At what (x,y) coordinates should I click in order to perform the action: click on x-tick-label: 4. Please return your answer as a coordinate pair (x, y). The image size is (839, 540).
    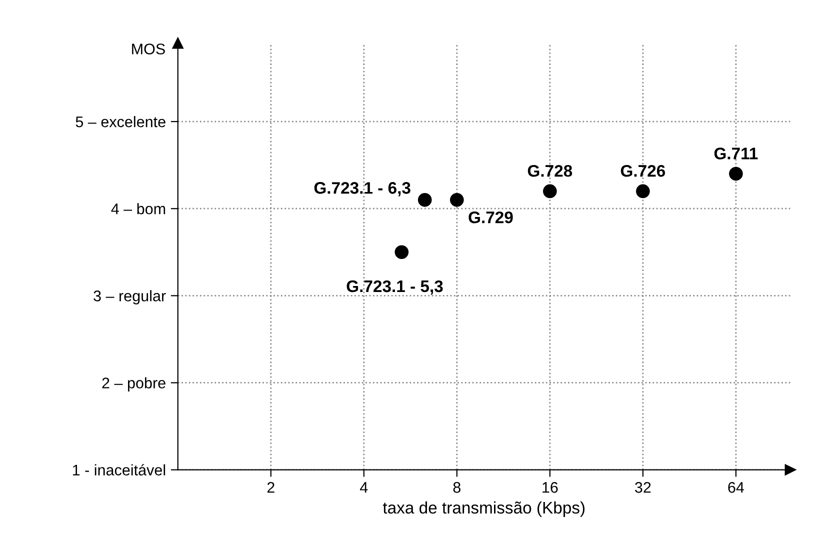
    Looking at the image, I should click on (364, 487).